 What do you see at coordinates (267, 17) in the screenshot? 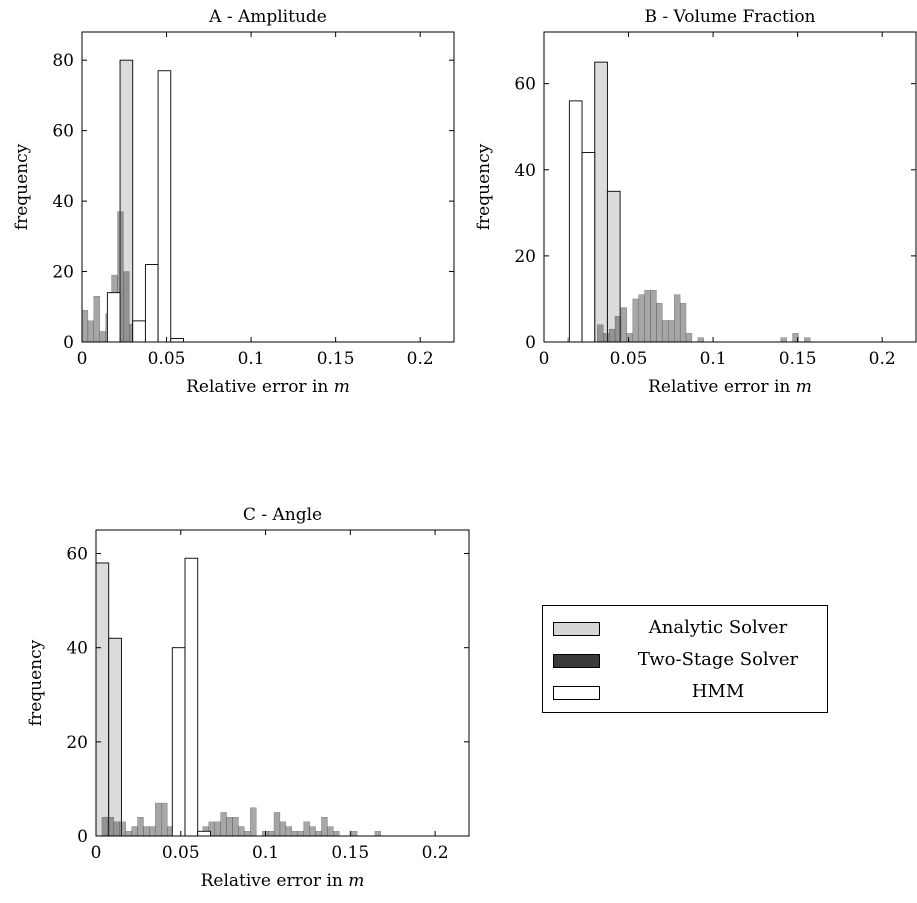
I see `chart-title-a: A - Amplitude` at bounding box center [267, 17].